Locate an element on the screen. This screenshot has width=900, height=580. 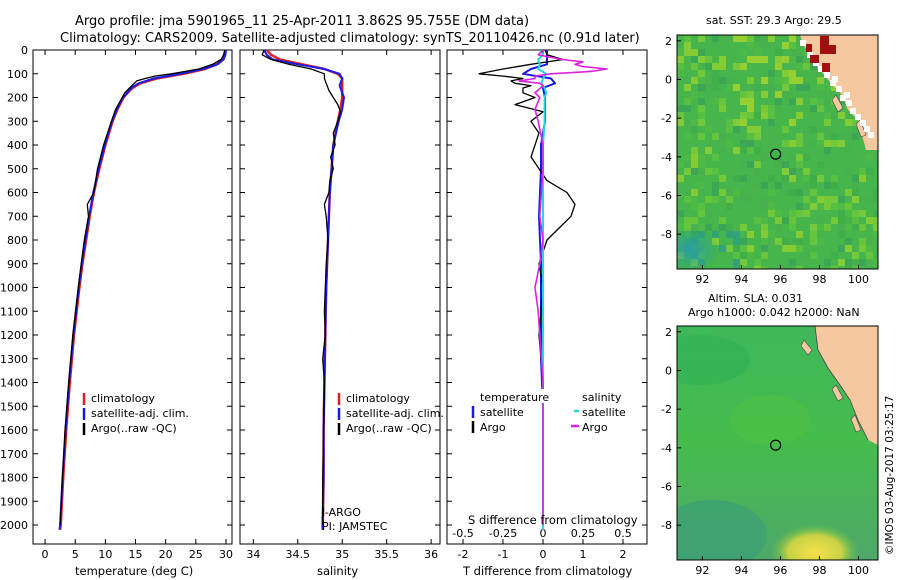
sla-low-patch is located at coordinates (722, 530).